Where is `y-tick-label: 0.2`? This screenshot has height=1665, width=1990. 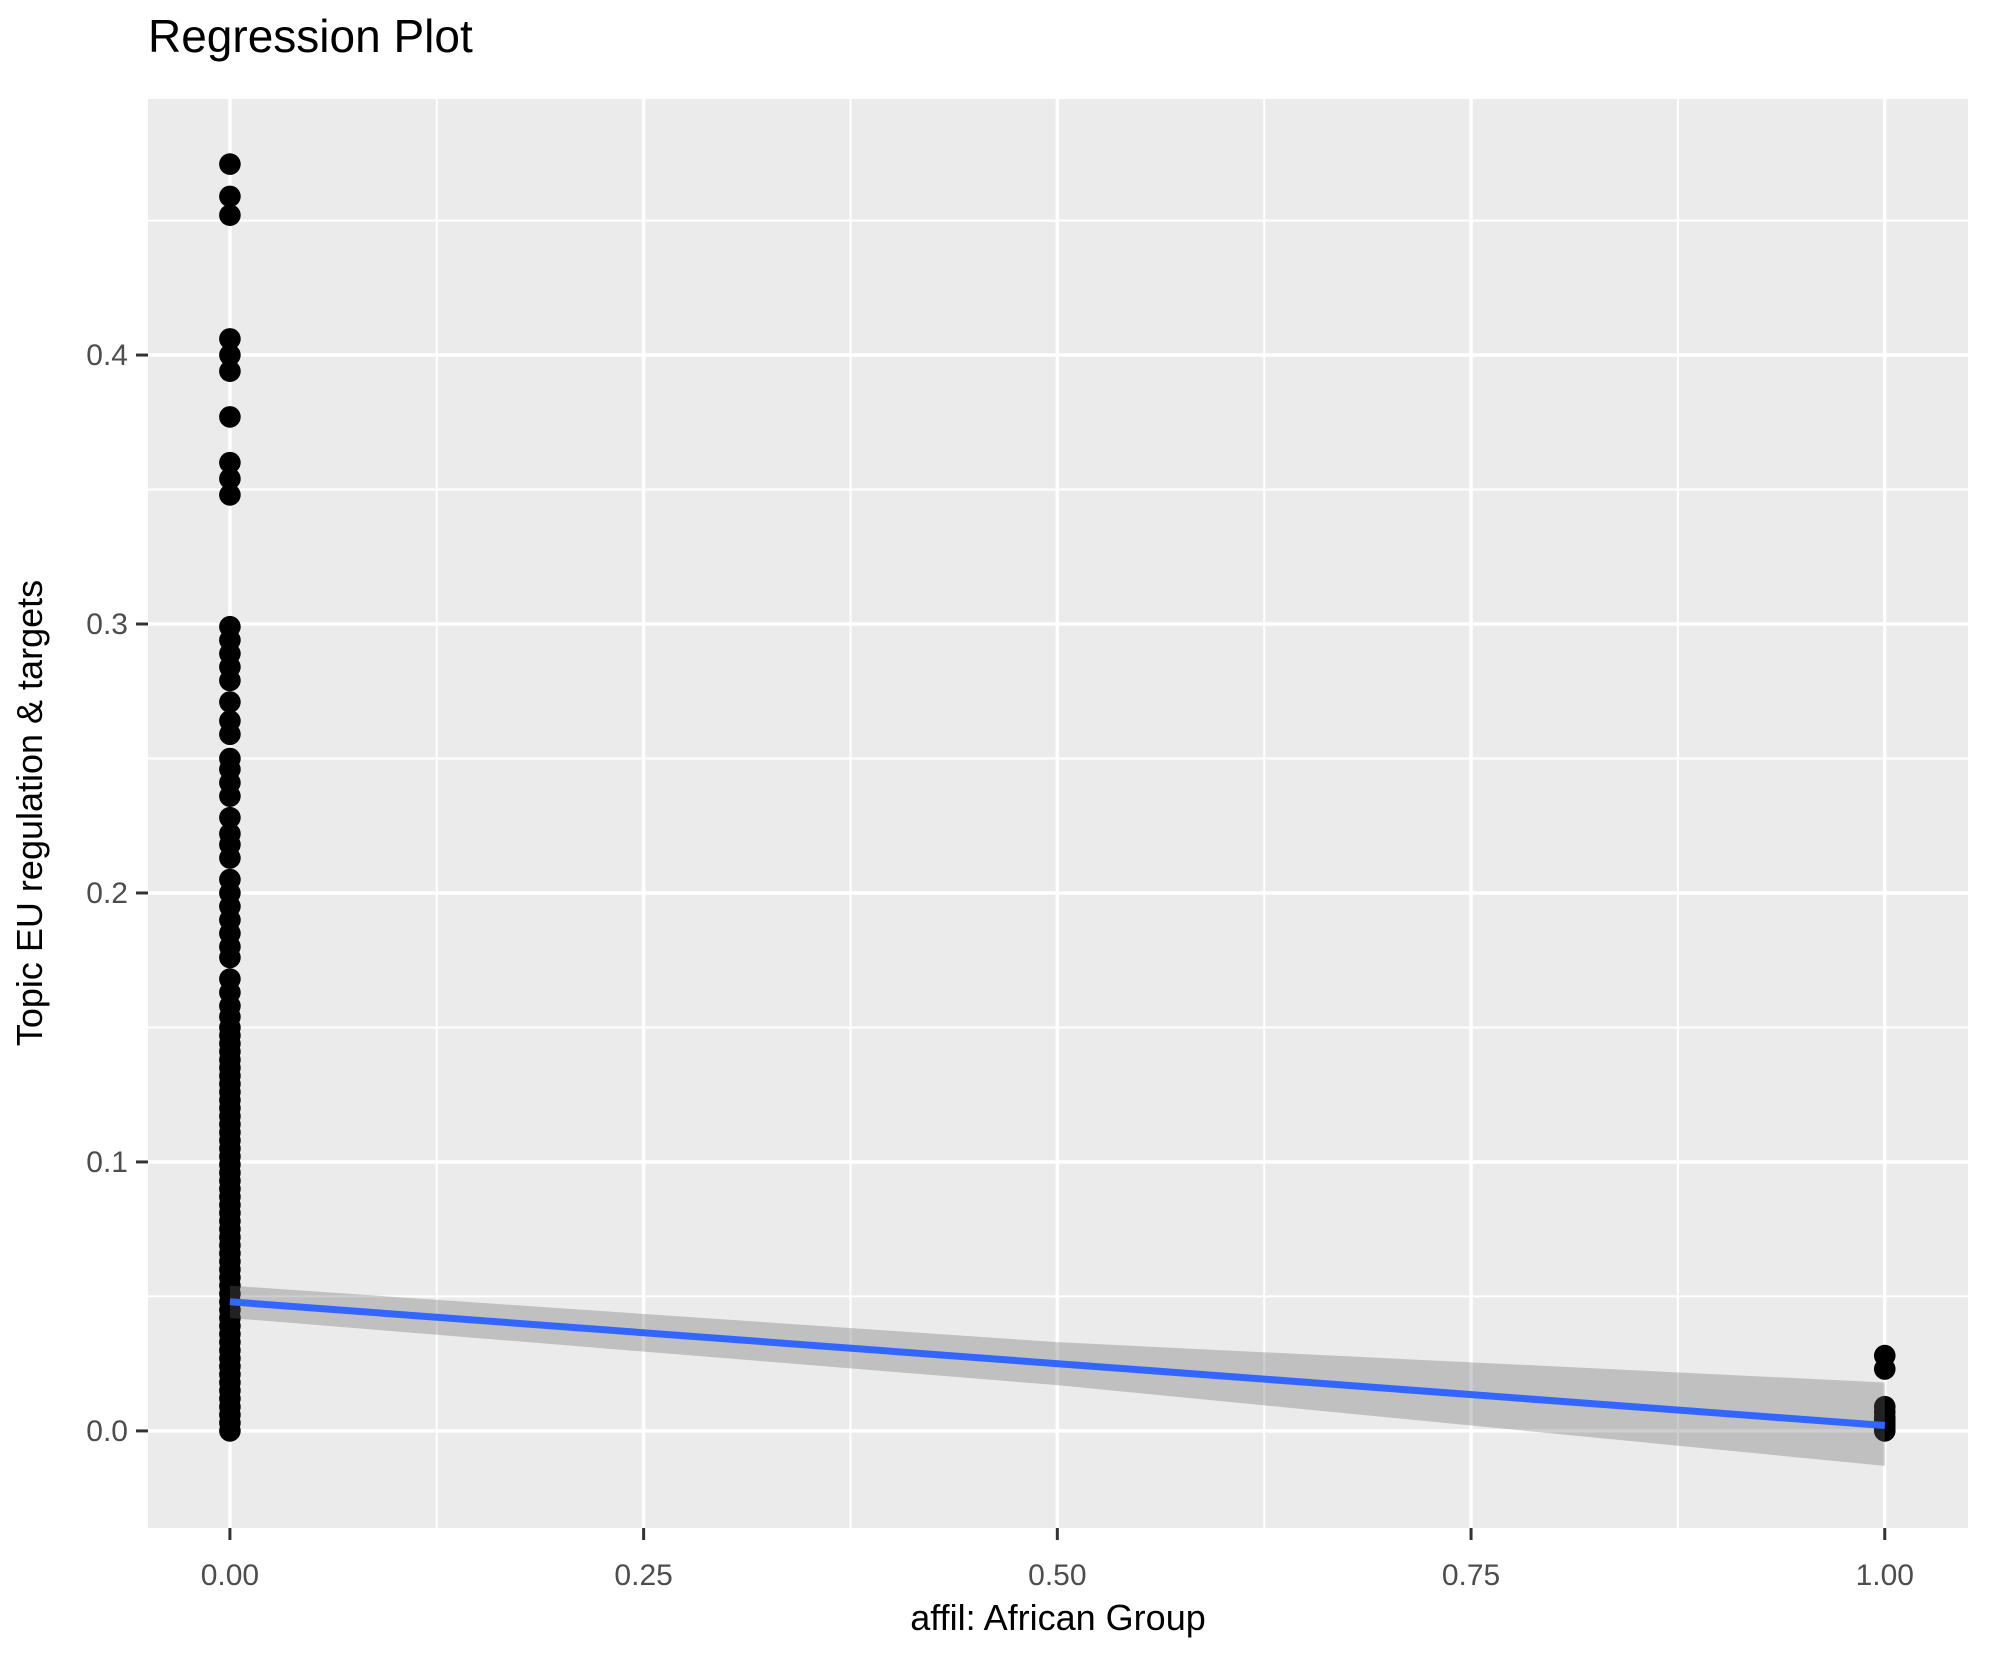 y-tick-label: 0.2 is located at coordinates (107, 893).